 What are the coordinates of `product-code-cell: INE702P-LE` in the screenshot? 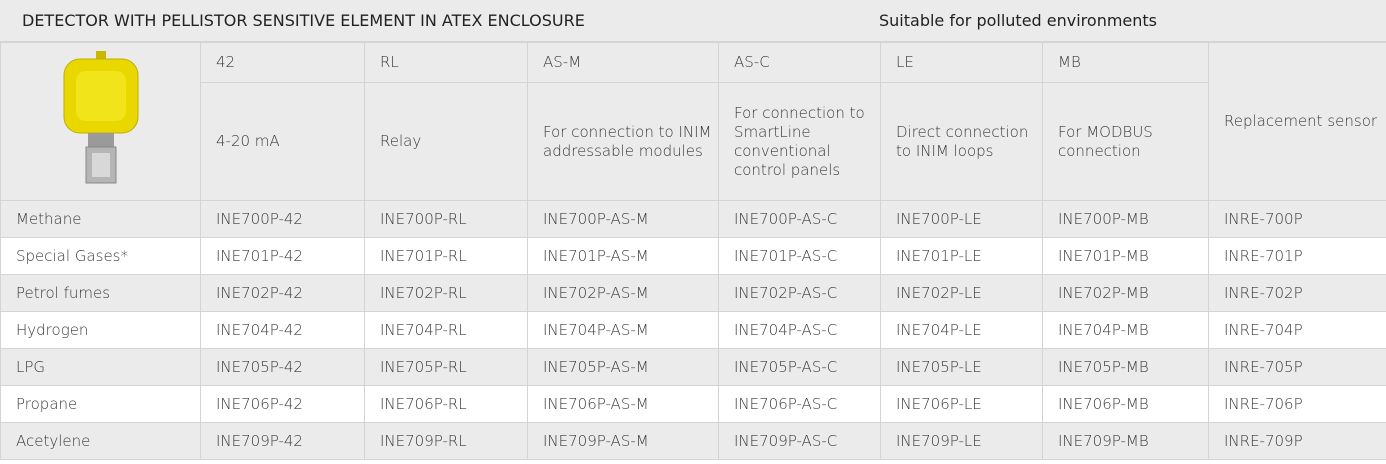 It's located at (961, 293).